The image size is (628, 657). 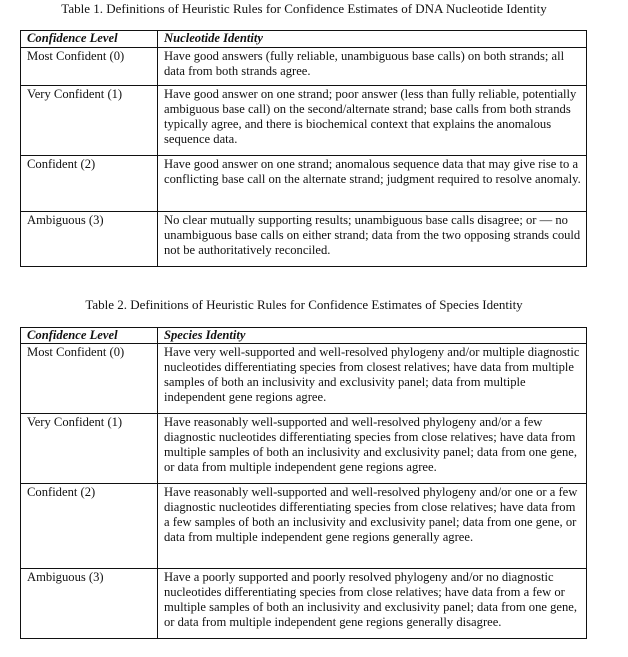 What do you see at coordinates (372, 39) in the screenshot?
I see `header-nucleotide-identity: Nucleotide Identity` at bounding box center [372, 39].